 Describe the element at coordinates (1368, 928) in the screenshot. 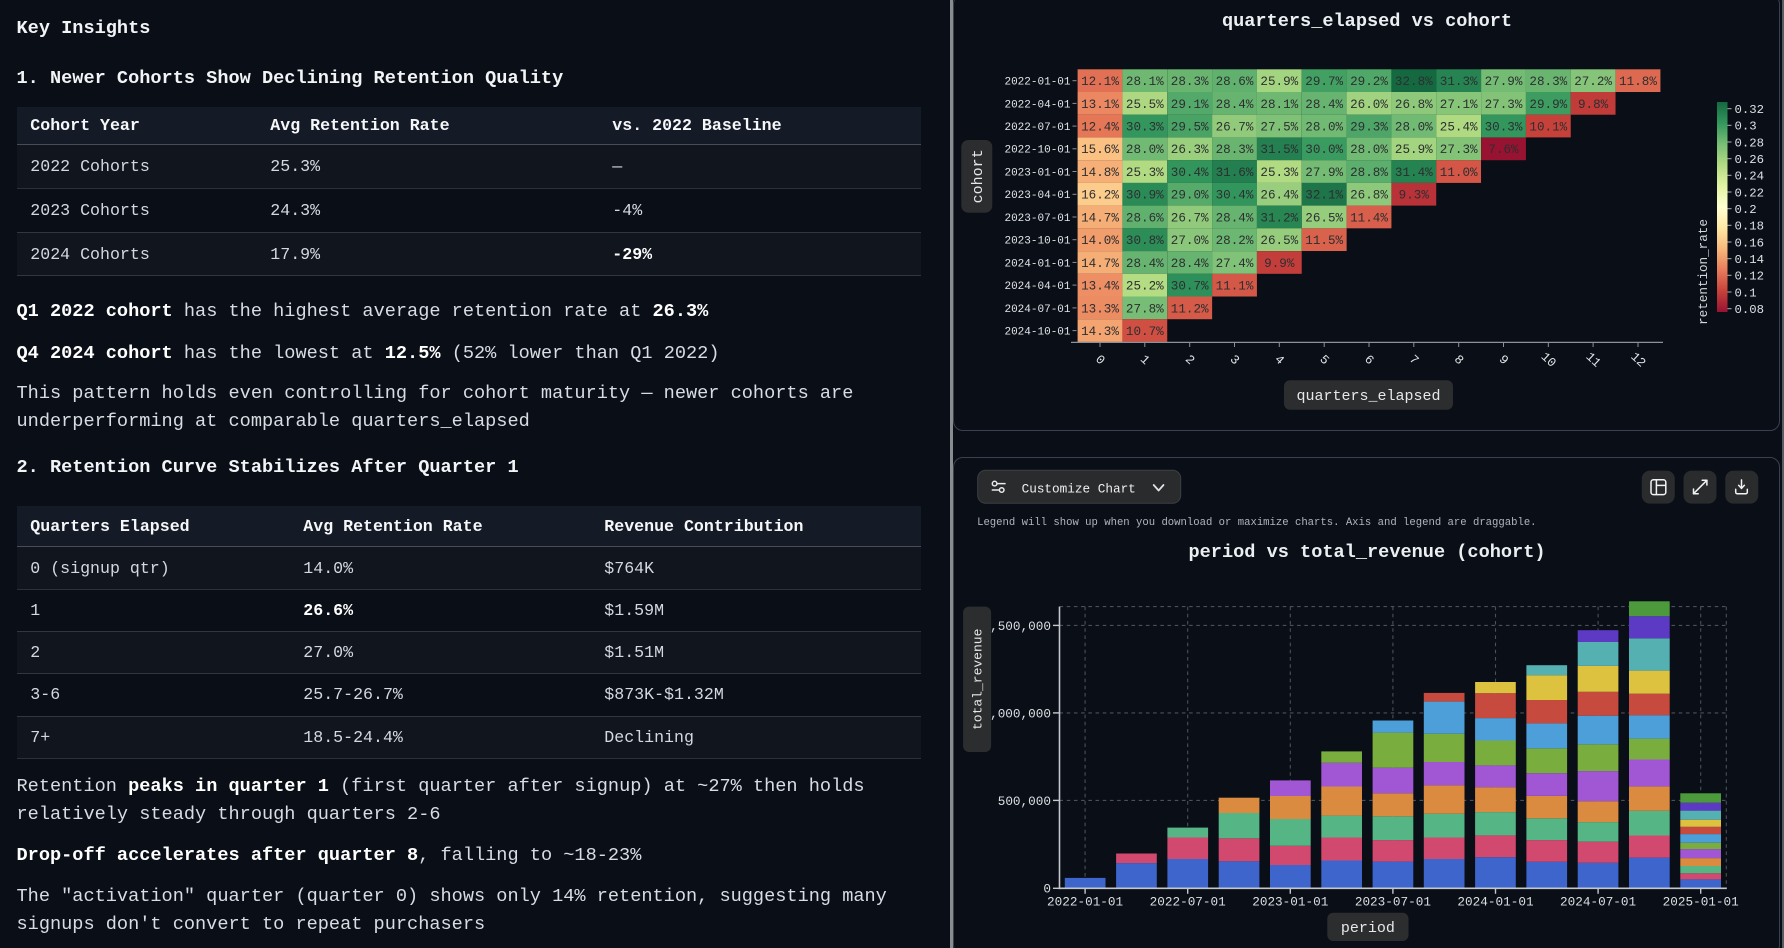

I see `svg-text: period` at that location.